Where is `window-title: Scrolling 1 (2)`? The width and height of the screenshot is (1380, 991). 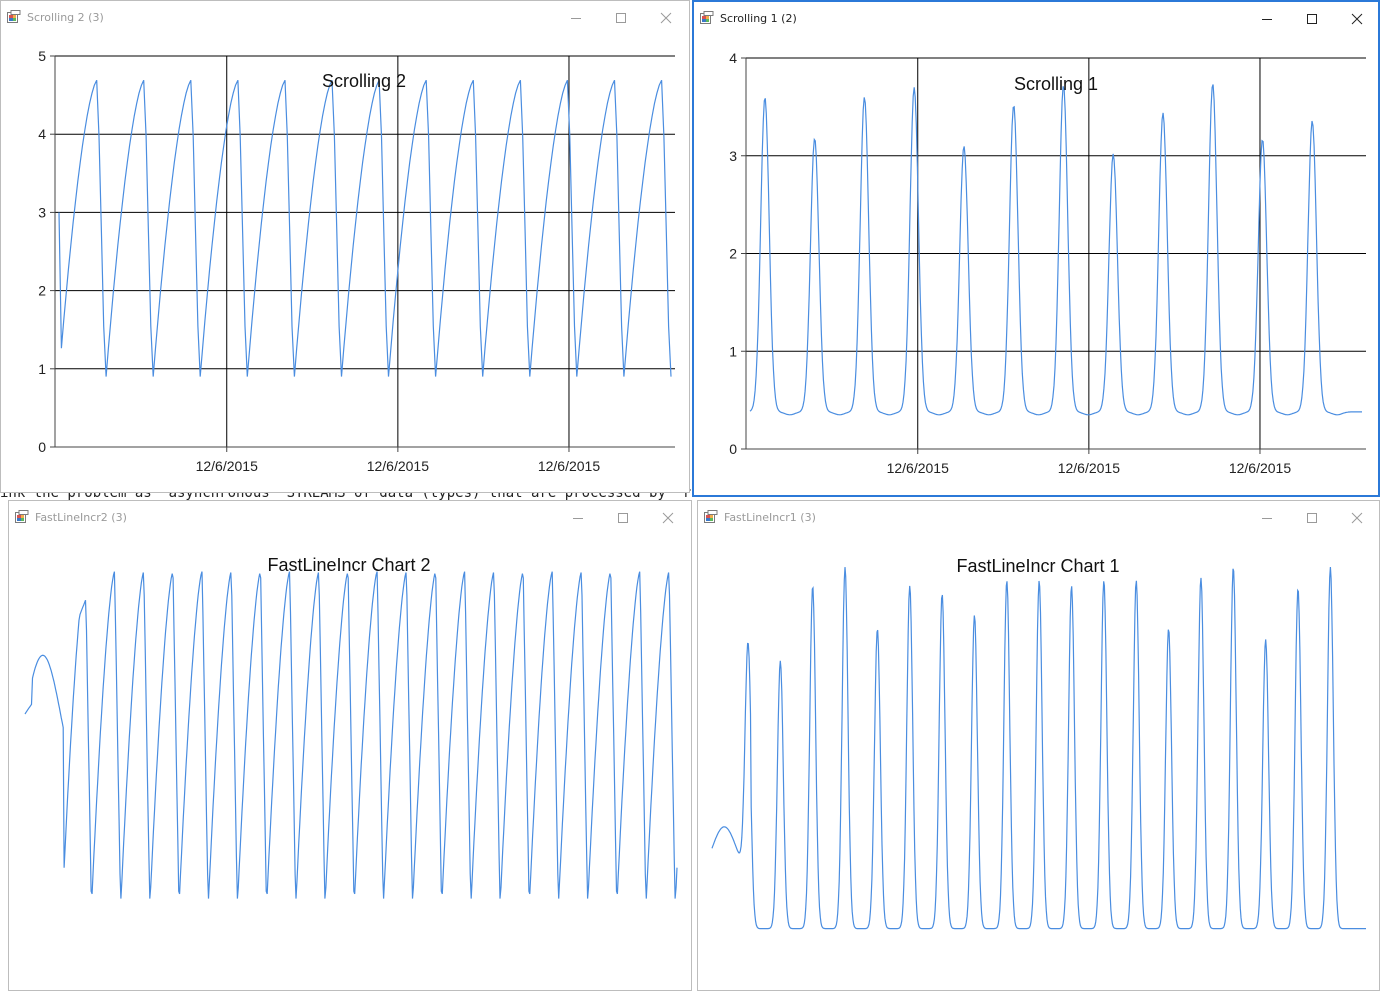
window-title: Scrolling 1 (2) is located at coordinates (758, 18).